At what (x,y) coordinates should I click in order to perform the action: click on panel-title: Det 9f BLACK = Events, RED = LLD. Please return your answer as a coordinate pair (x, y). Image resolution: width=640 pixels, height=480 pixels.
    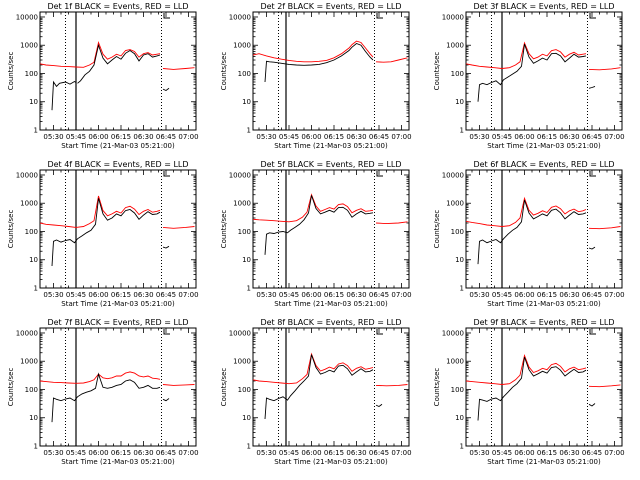
    Looking at the image, I should click on (543, 322).